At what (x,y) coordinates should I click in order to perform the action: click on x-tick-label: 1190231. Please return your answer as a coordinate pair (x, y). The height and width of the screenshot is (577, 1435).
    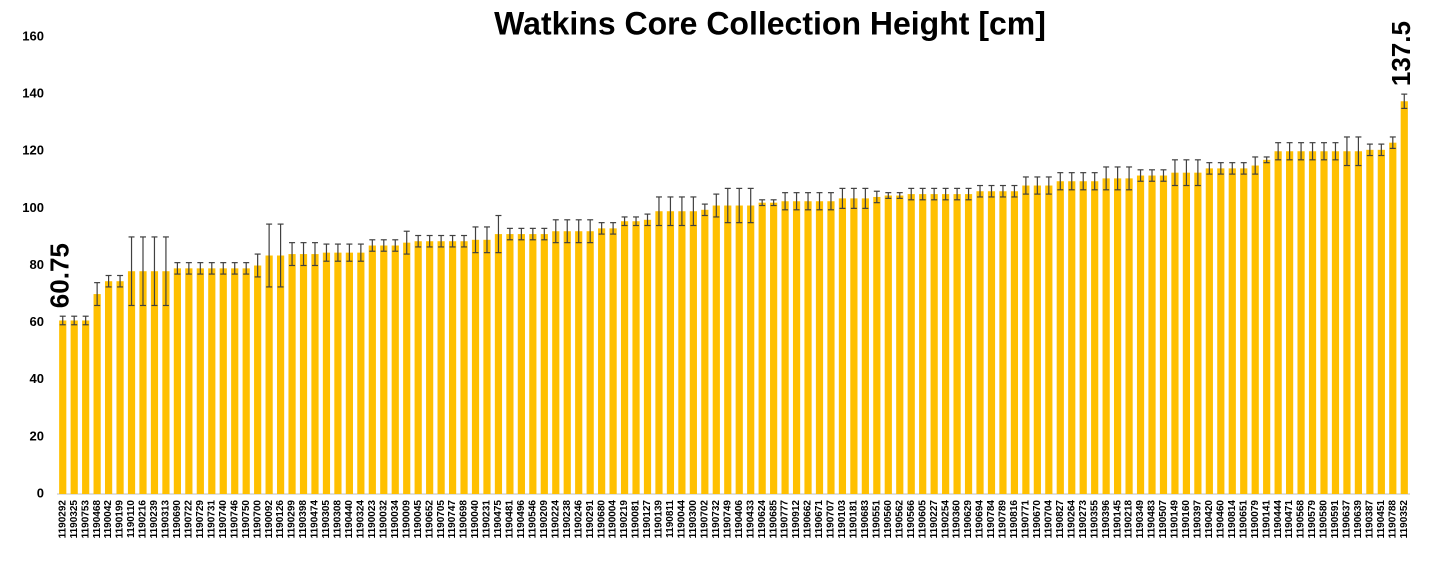
    Looking at the image, I should click on (487, 519).